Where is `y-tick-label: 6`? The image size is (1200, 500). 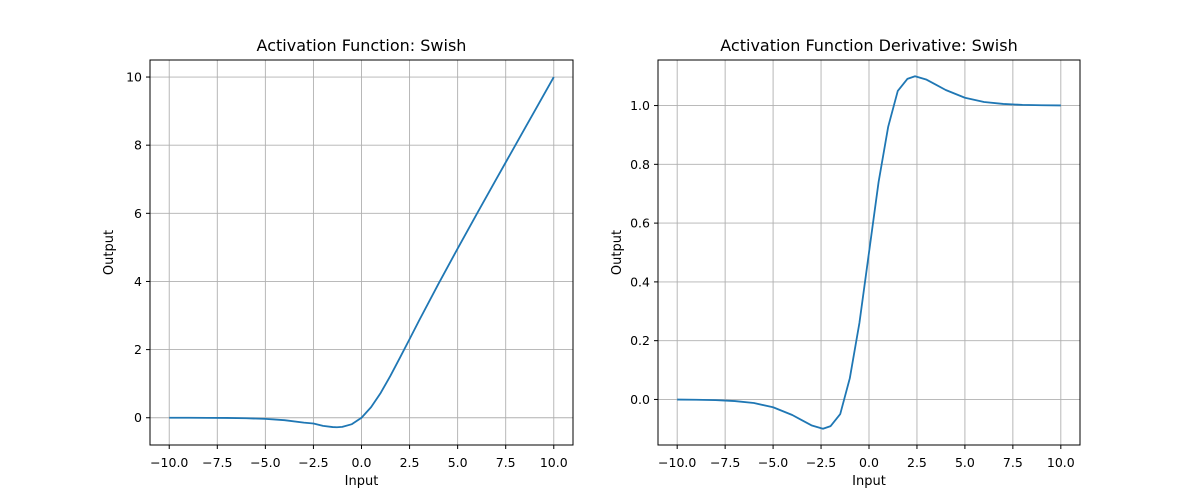
y-tick-label: 6 is located at coordinates (138, 213).